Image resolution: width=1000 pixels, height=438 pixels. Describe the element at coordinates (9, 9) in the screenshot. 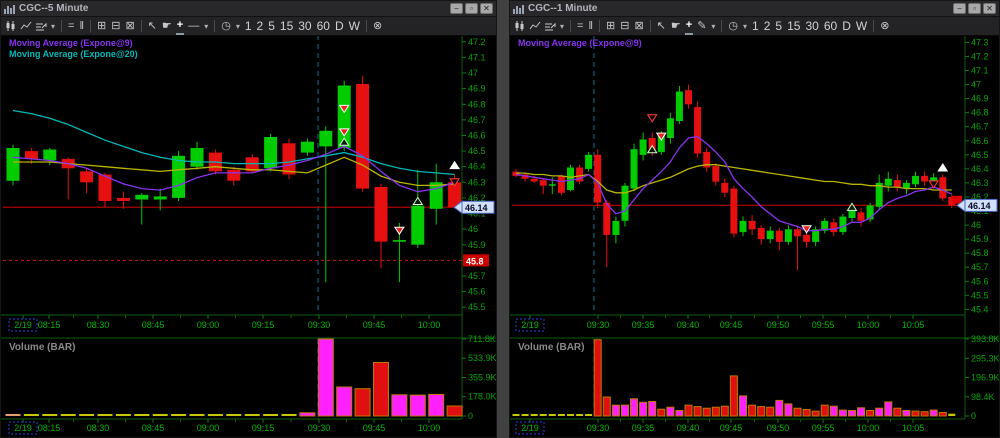

I see `chart-window-icon` at that location.